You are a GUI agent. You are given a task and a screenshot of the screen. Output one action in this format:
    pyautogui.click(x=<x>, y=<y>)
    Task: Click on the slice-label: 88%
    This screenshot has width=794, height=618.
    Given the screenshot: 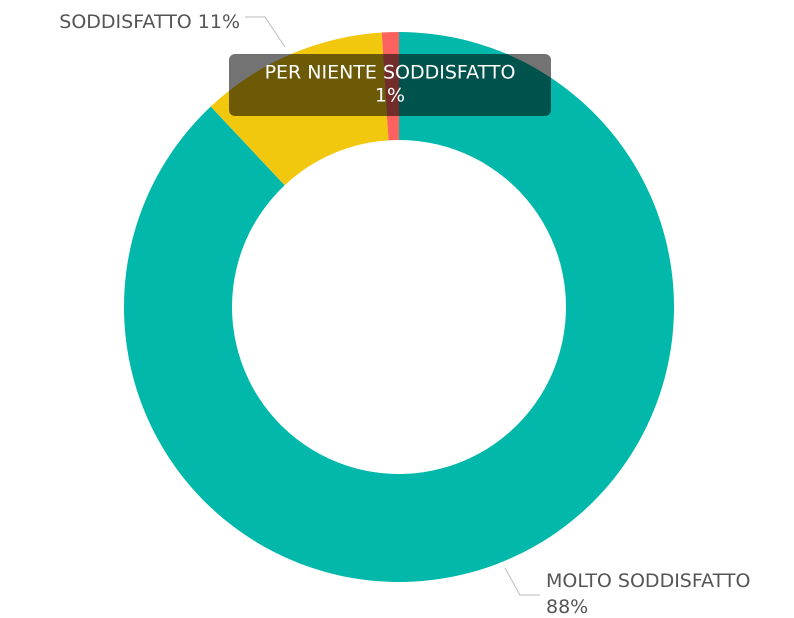 What is the action you would take?
    pyautogui.click(x=567, y=607)
    